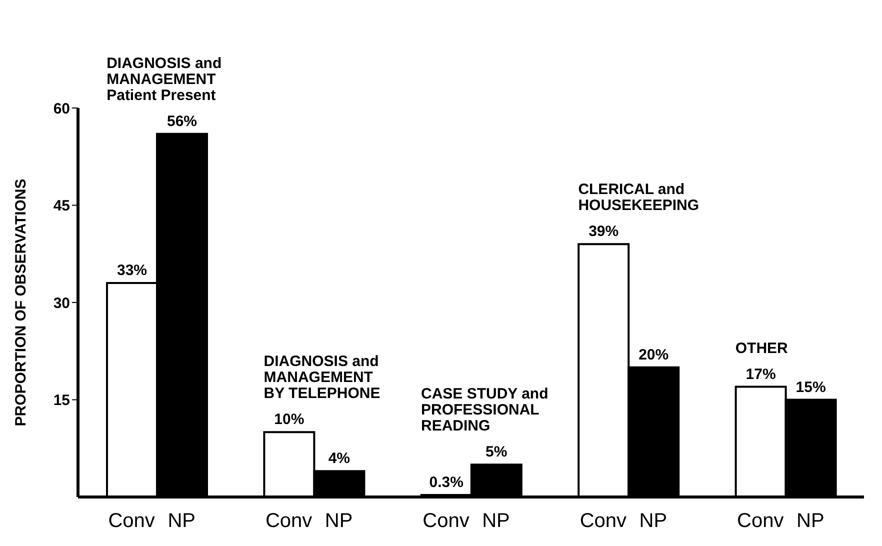 This screenshot has height=546, width=882. Describe the element at coordinates (761, 374) in the screenshot. I see `data-label: 17%` at that location.